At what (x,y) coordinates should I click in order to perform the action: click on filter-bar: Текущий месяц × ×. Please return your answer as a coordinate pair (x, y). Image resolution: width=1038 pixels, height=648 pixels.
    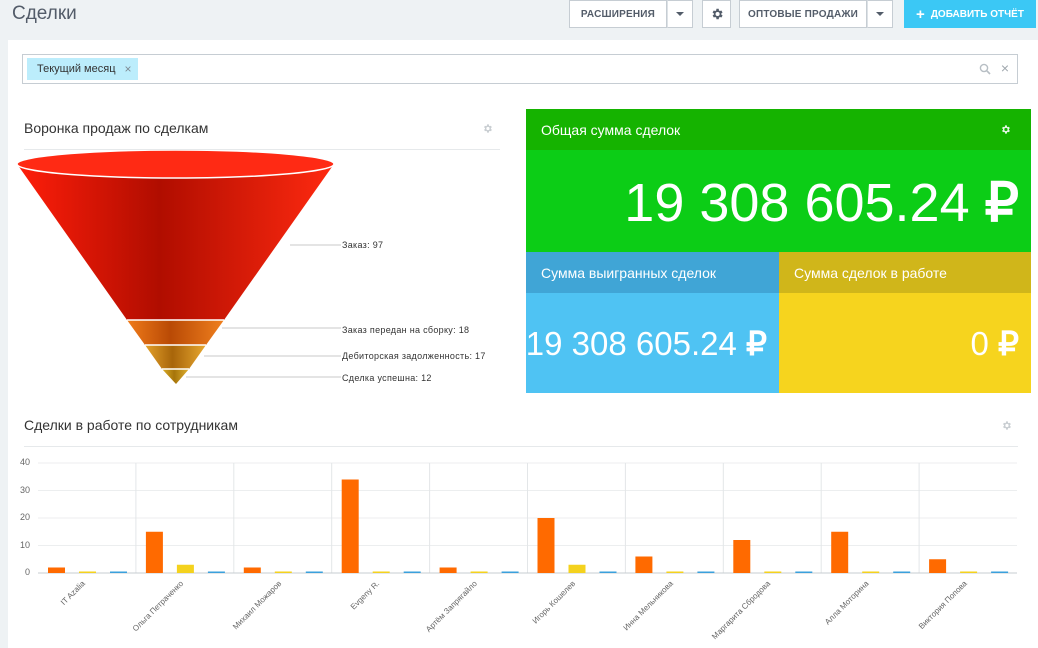
    Looking at the image, I should click on (520, 69).